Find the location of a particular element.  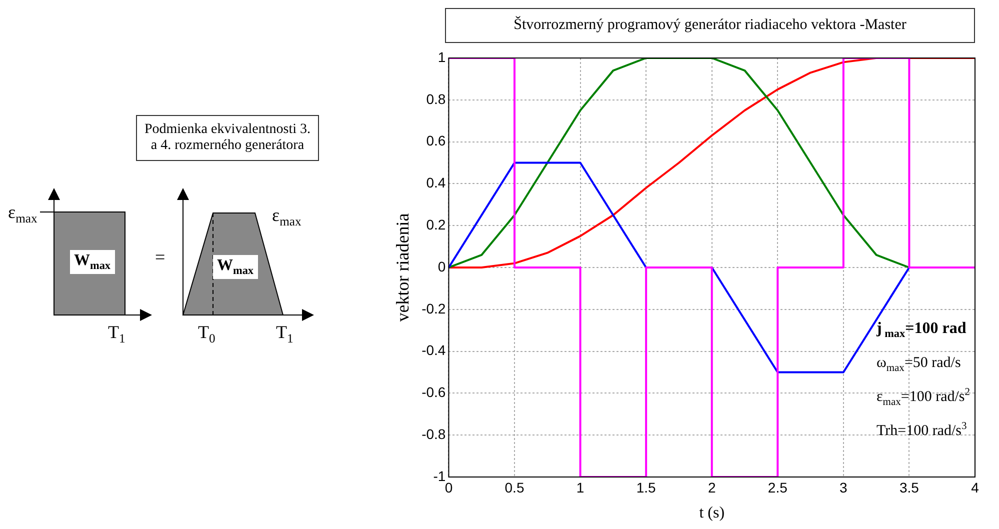

text: T$_{0}$ is located at coordinates (207, 334).